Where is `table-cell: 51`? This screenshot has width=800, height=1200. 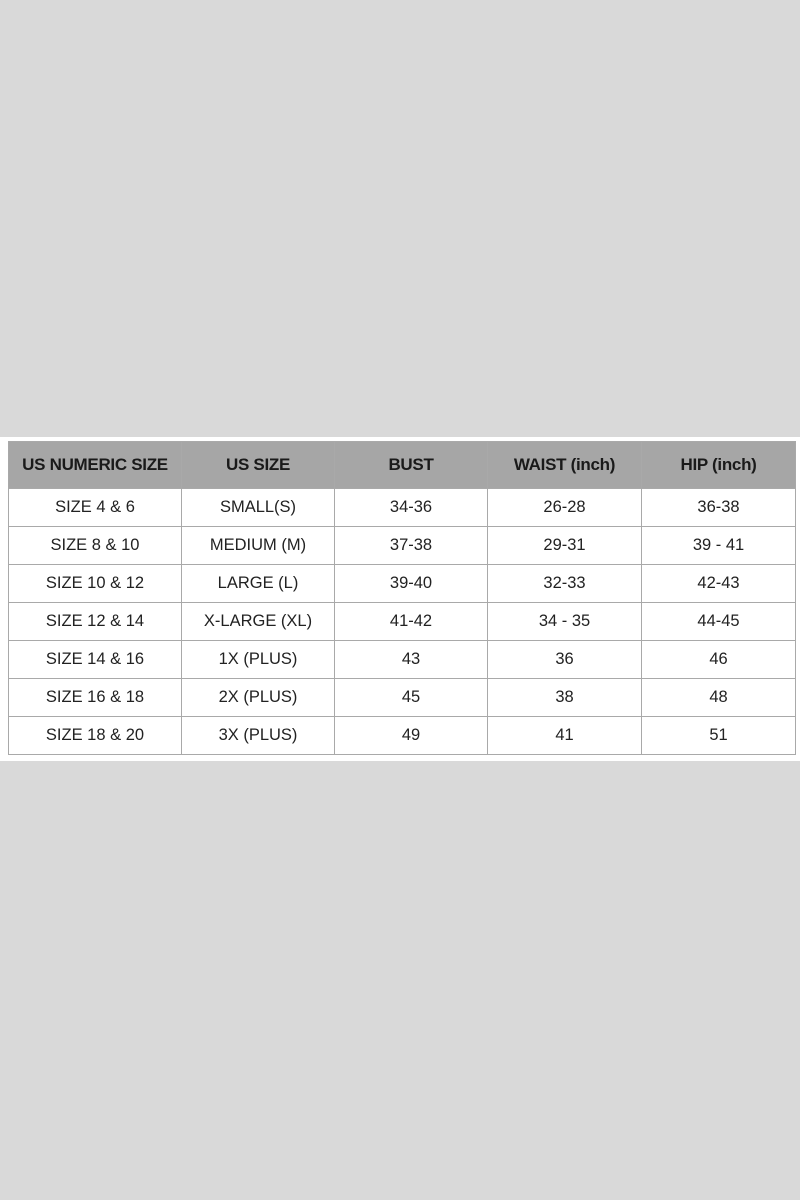
table-cell: 51 is located at coordinates (718, 735).